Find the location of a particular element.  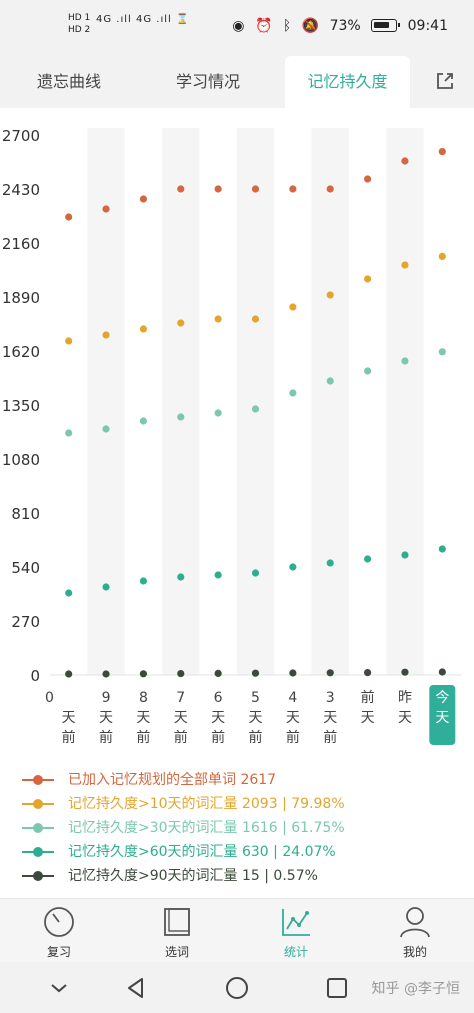

legend-label: 记忆持久度>30天的词汇量 1616 | 61.75% is located at coordinates (206, 828).